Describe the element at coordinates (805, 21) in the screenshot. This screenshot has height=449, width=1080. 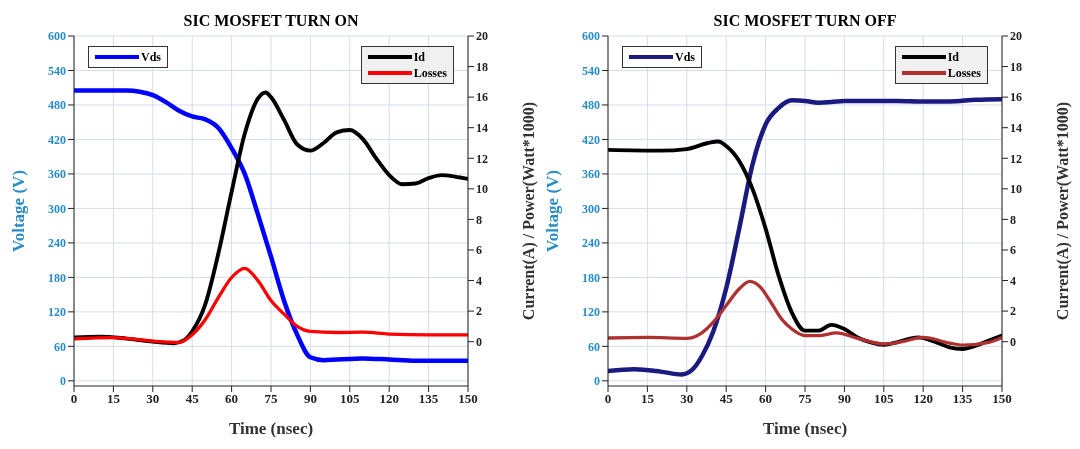
I see `chart-title: SIC MOSFET TURN OFF` at that location.